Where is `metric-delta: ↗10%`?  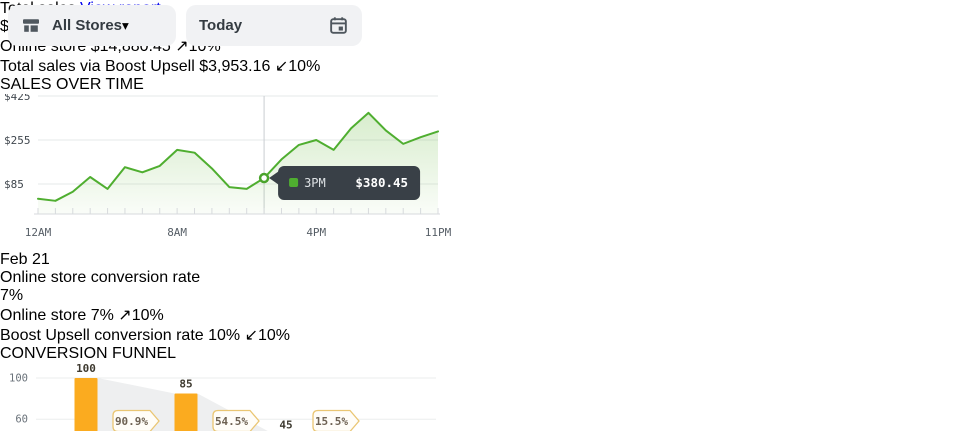 metric-delta: ↗10% is located at coordinates (140, 315).